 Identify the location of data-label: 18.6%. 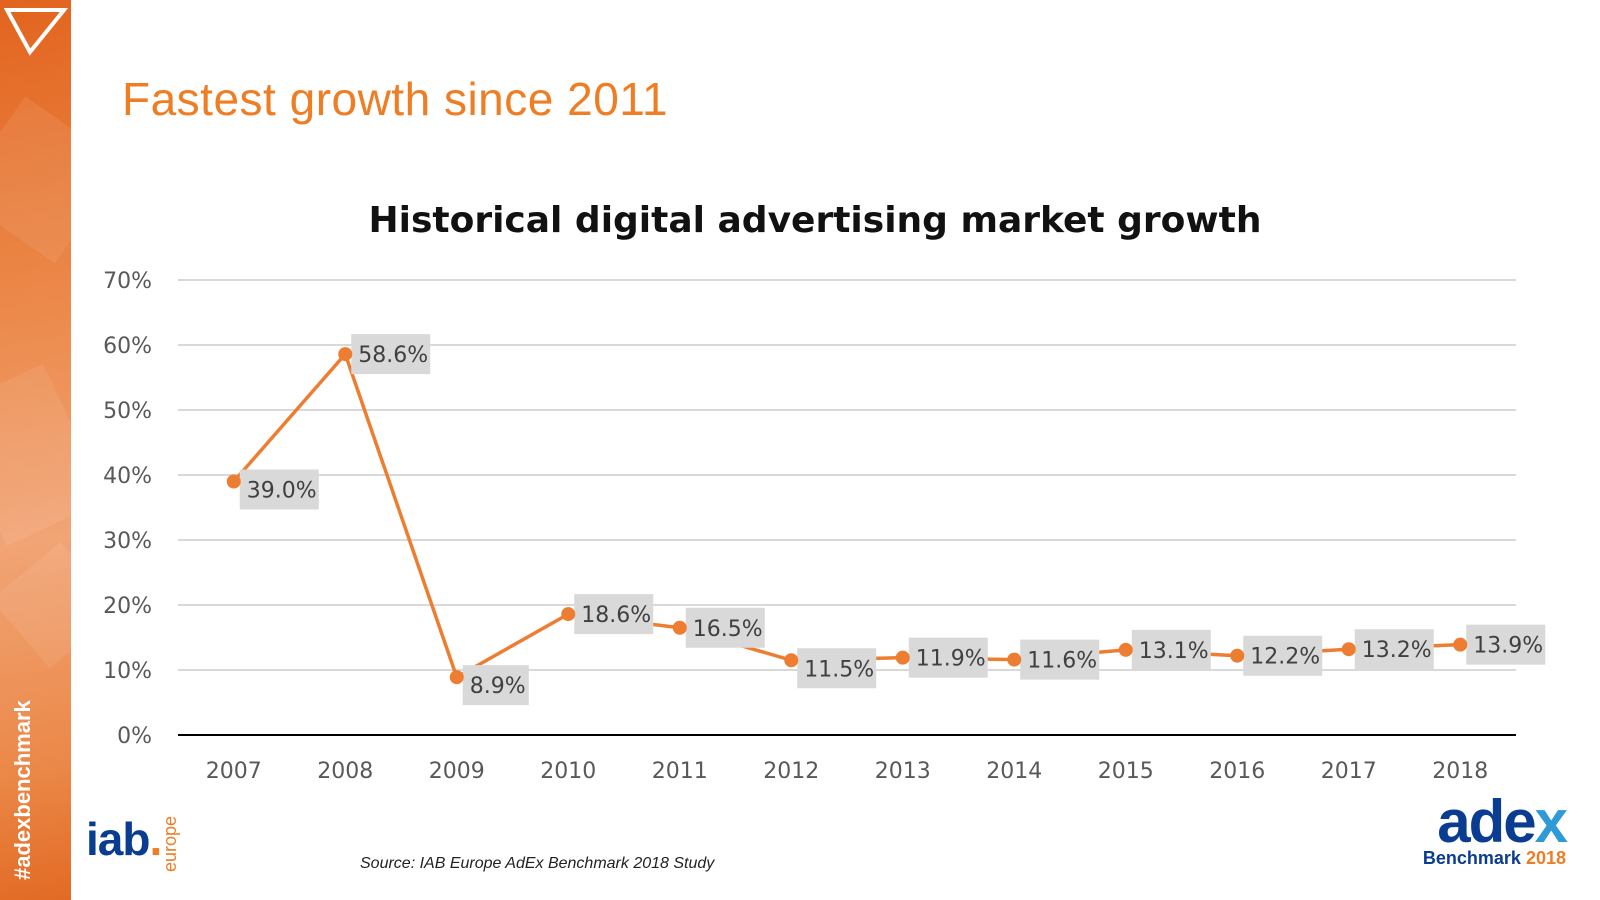
(616, 615).